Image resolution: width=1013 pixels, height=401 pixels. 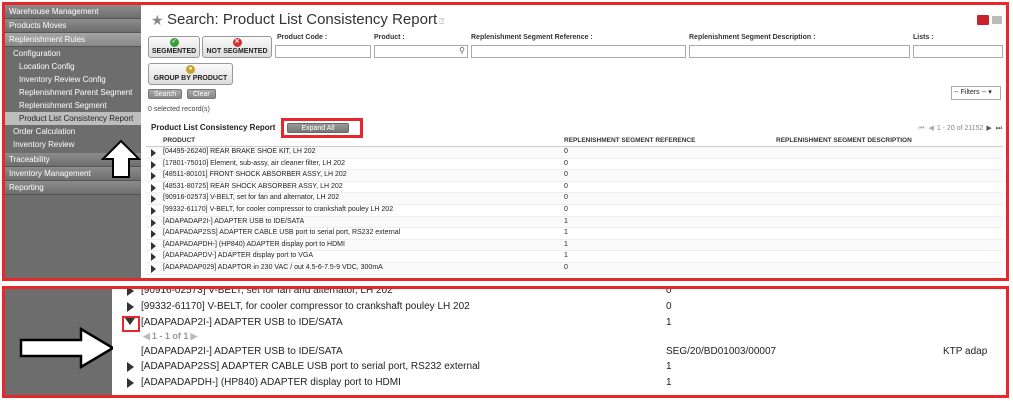 What do you see at coordinates (201, 94) in the screenshot?
I see `clear-button: Clear` at bounding box center [201, 94].